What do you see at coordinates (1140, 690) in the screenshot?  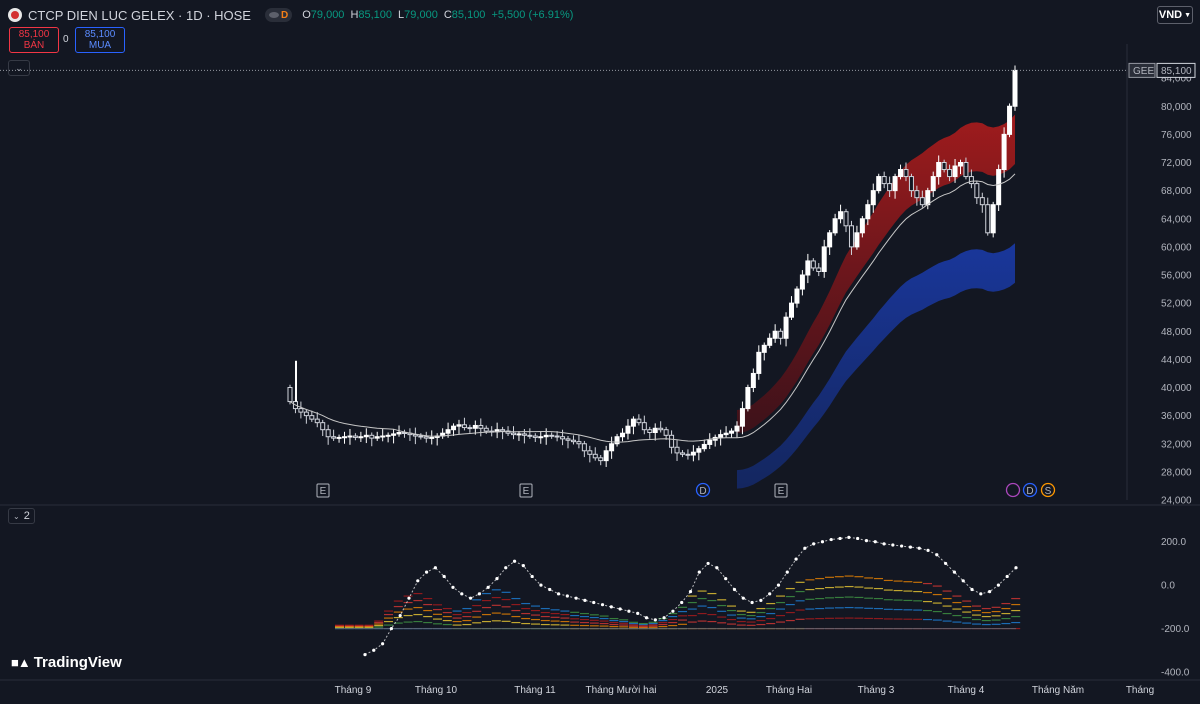 I see `time-tick-label: Tháng` at bounding box center [1140, 690].